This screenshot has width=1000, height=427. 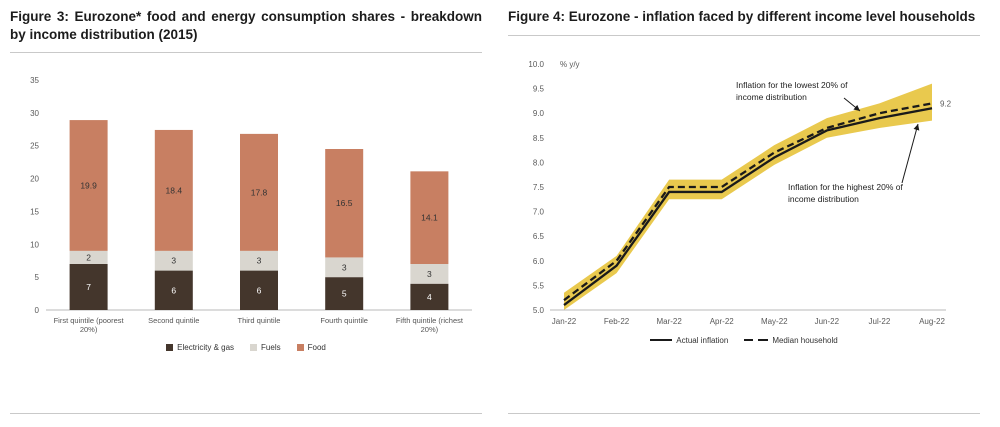 I want to click on svg-text: 35, so click(x=34, y=80).